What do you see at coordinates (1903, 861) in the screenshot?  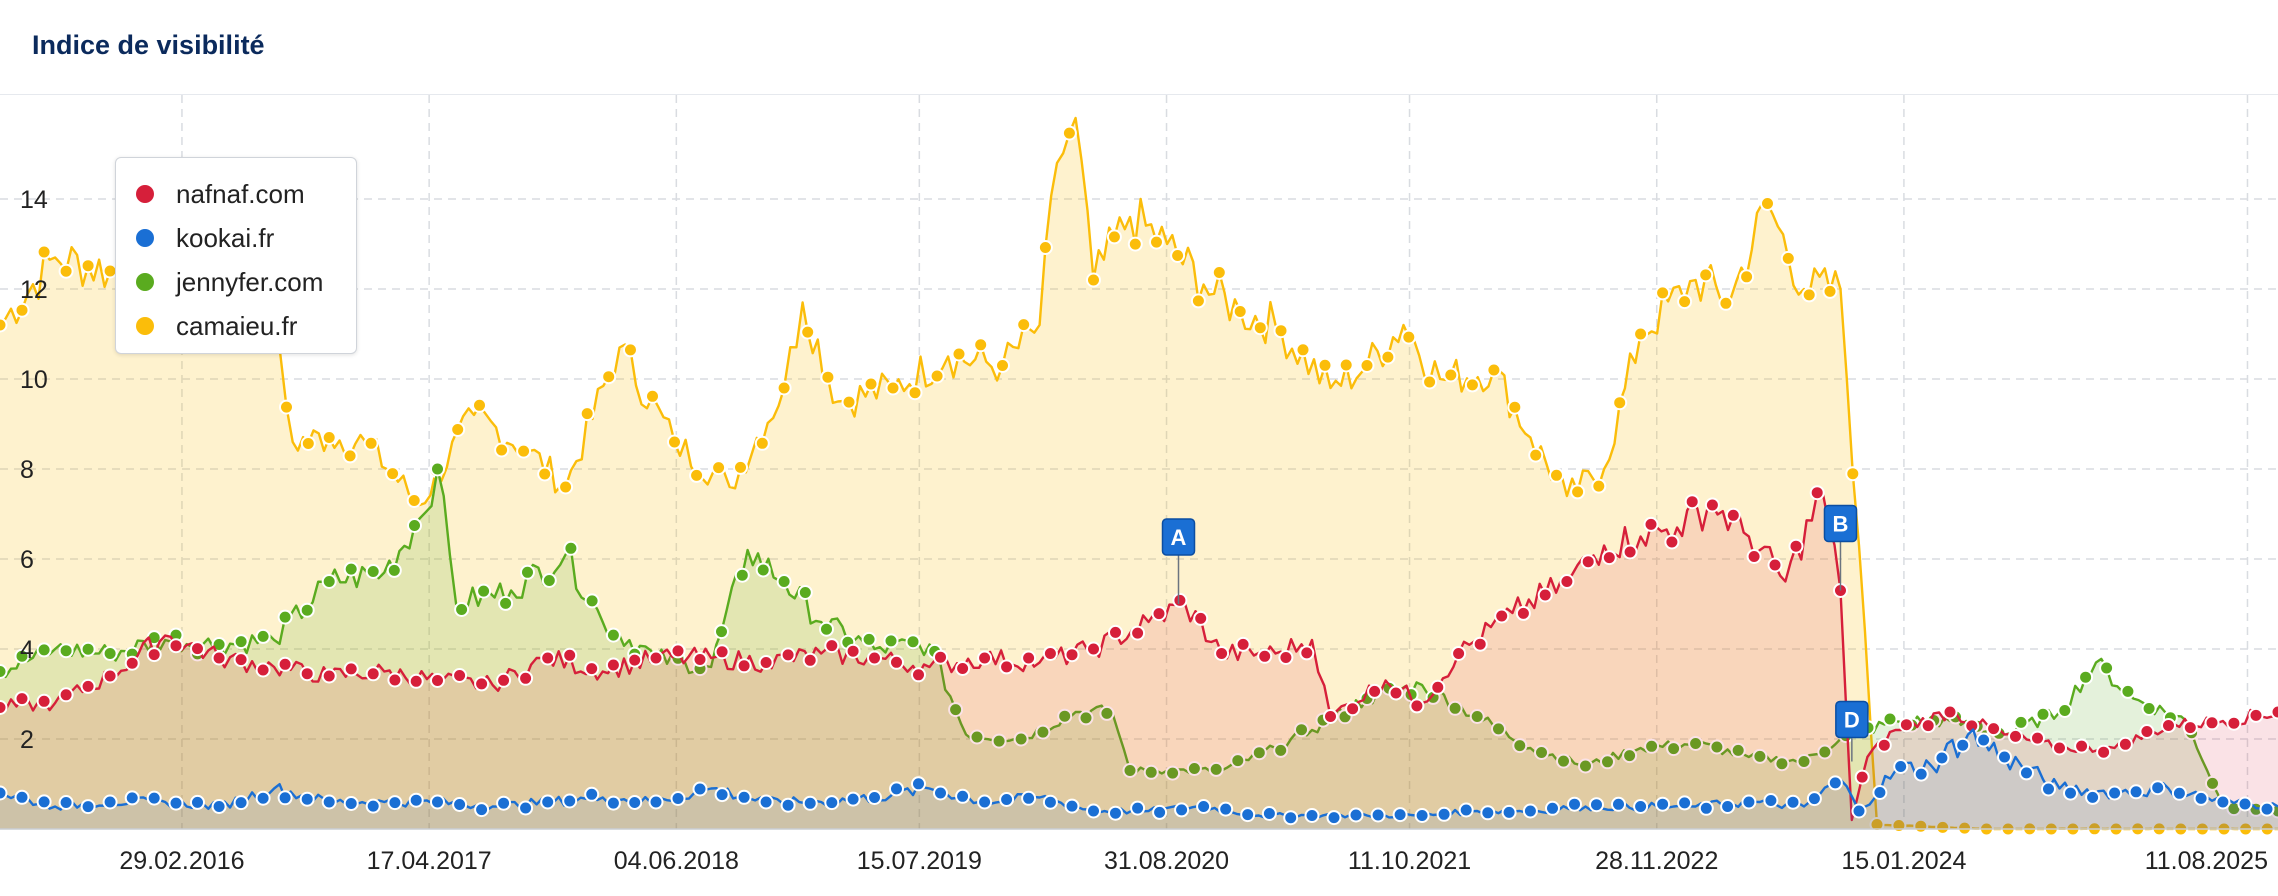 I see `x-tick-label: 15.01.2024` at bounding box center [1903, 861].